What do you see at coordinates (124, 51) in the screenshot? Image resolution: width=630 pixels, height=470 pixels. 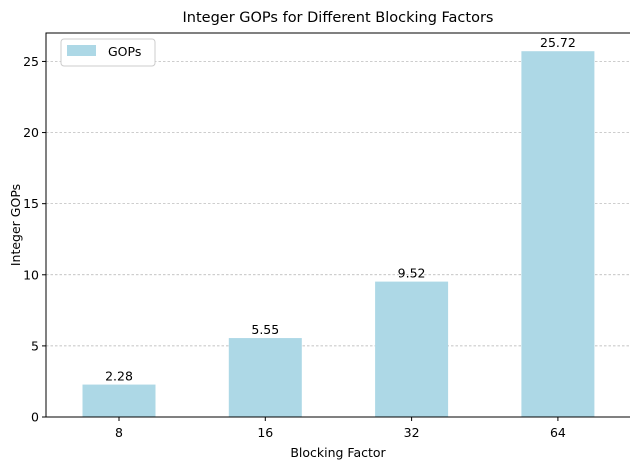 I see `legend-label: GOPs` at bounding box center [124, 51].